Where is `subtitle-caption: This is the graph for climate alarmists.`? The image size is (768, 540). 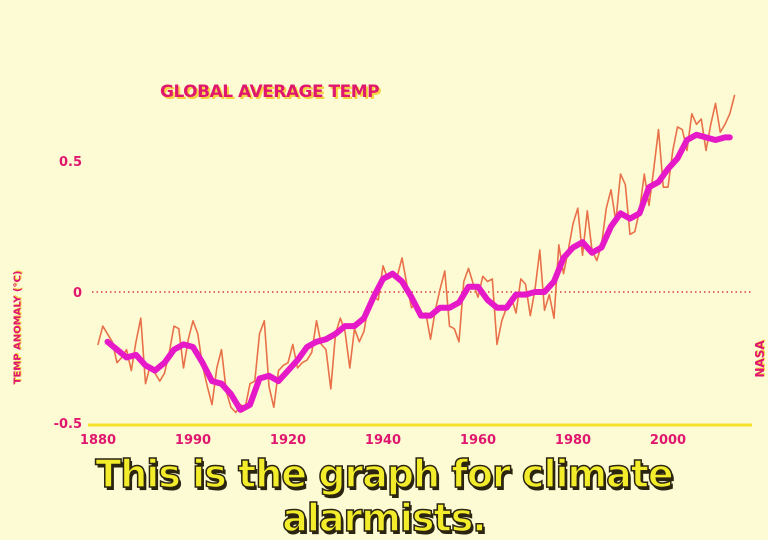
subtitle-caption: This is the graph for climate alarmists. is located at coordinates (385, 495).